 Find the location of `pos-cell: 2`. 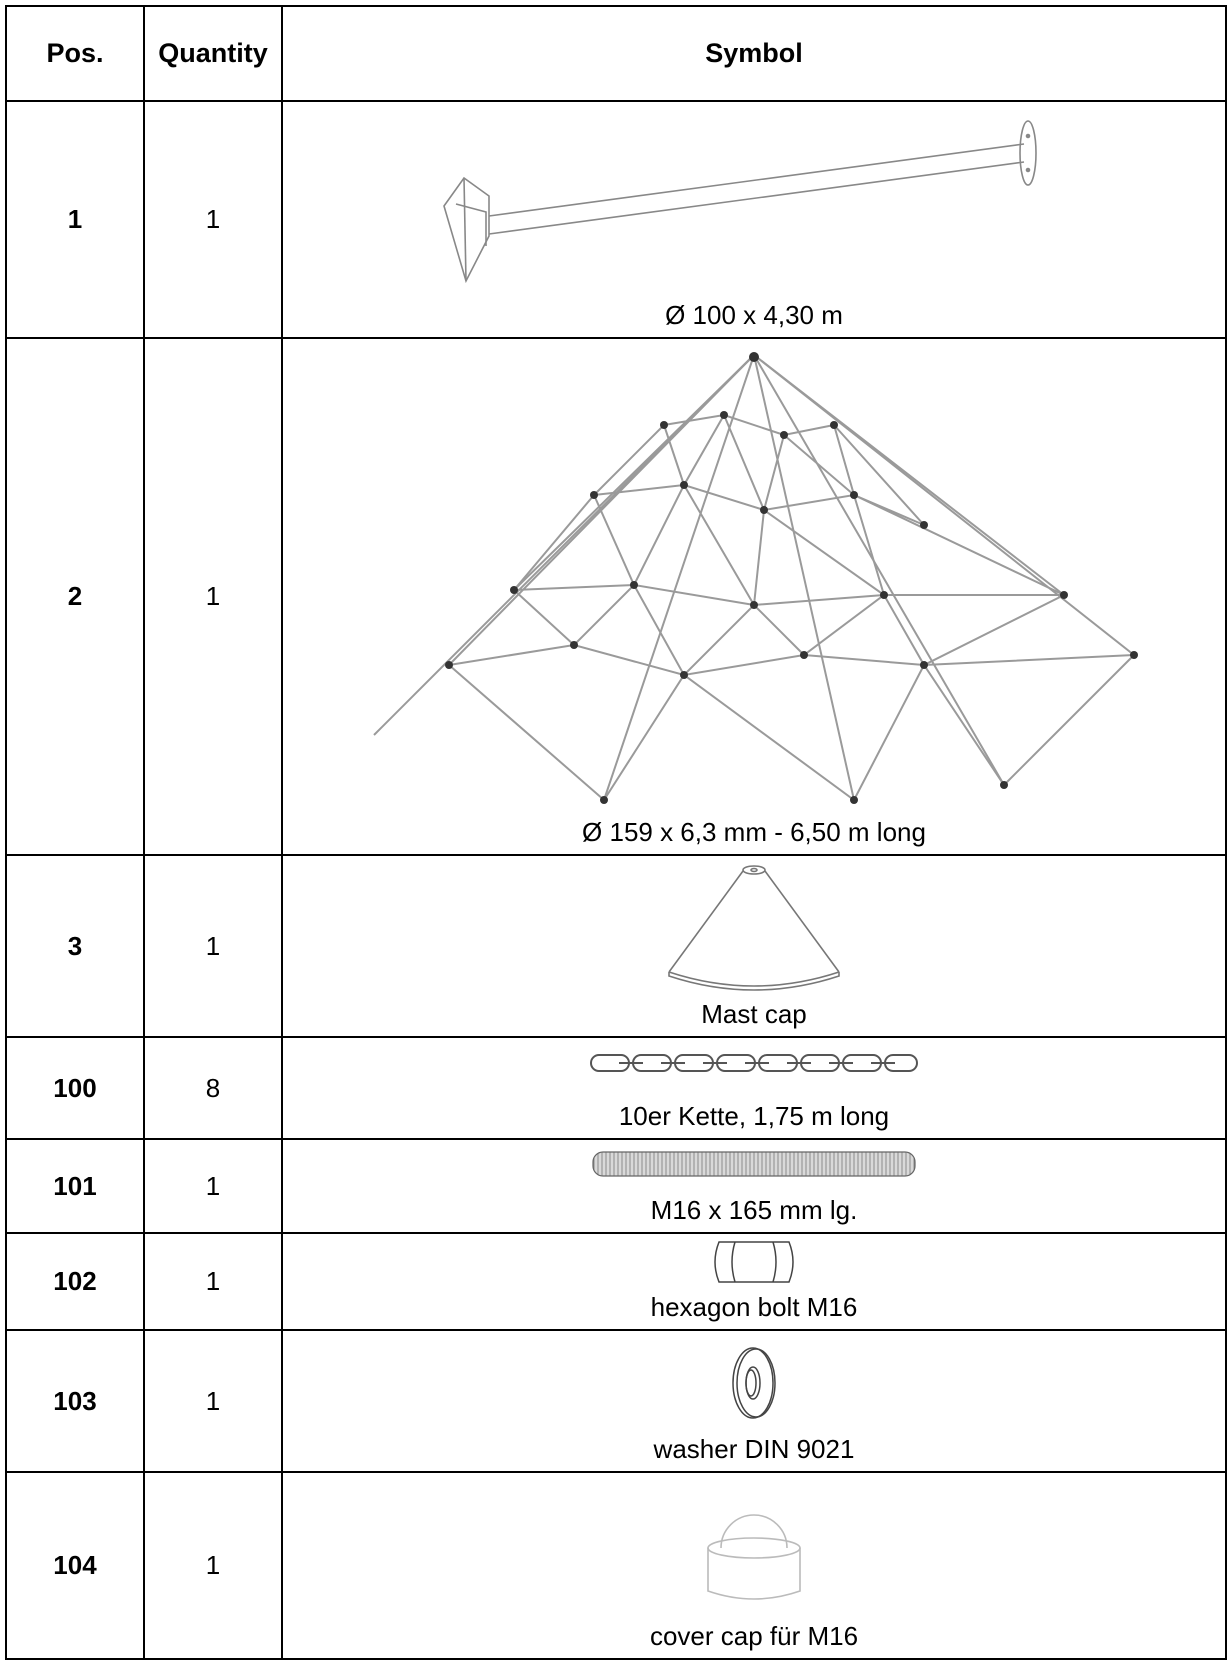

pos-cell: 2 is located at coordinates (75, 596).